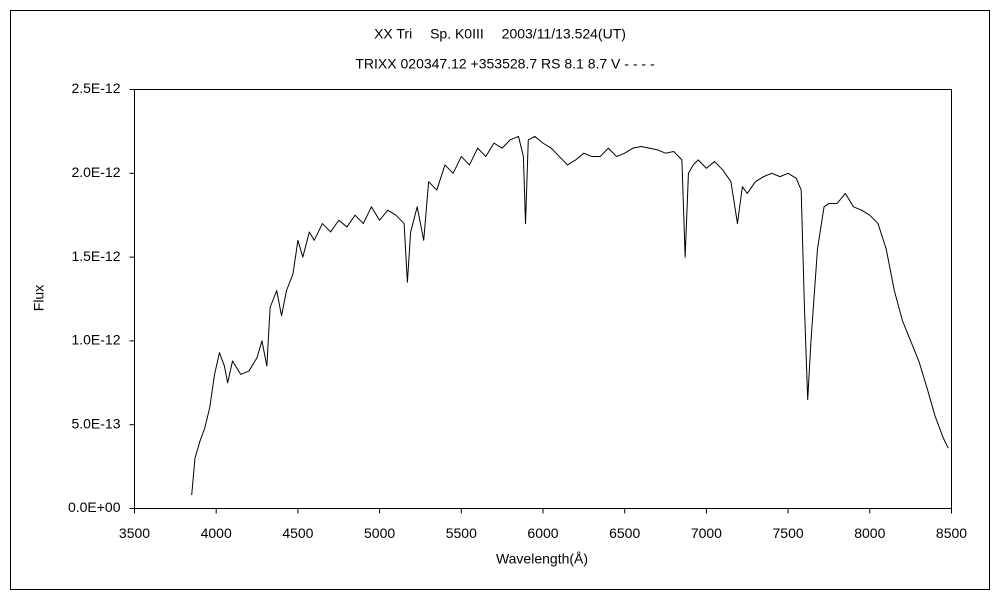 Image resolution: width=1000 pixels, height=605 pixels. What do you see at coordinates (624, 533) in the screenshot?
I see `x-tick-label: 6500` at bounding box center [624, 533].